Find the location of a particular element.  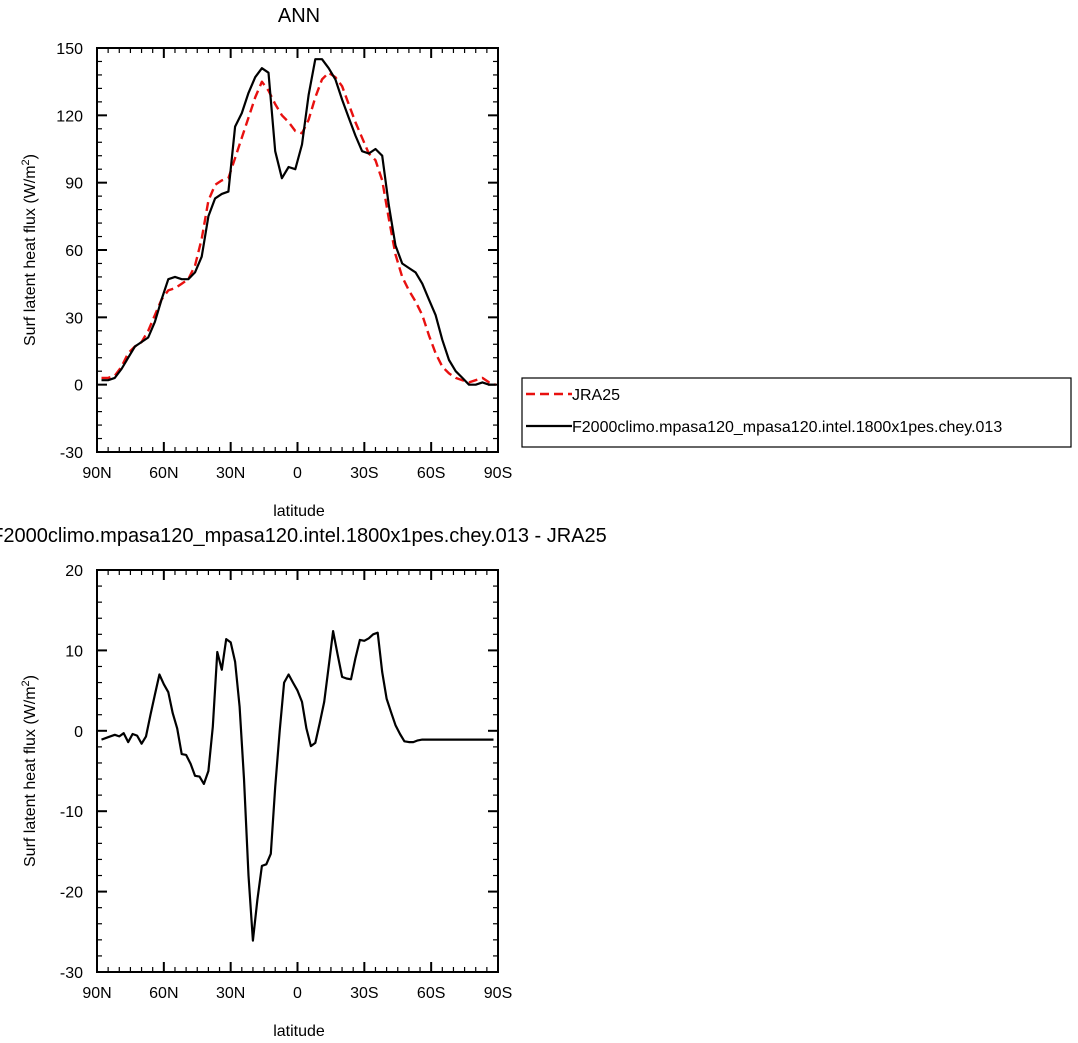

y-tick-label: -20 is located at coordinates (71, 893).